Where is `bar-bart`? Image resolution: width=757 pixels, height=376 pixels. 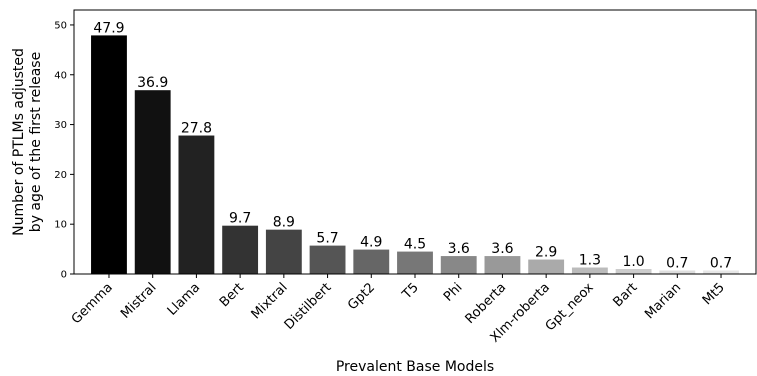 bar-bart is located at coordinates (633, 271).